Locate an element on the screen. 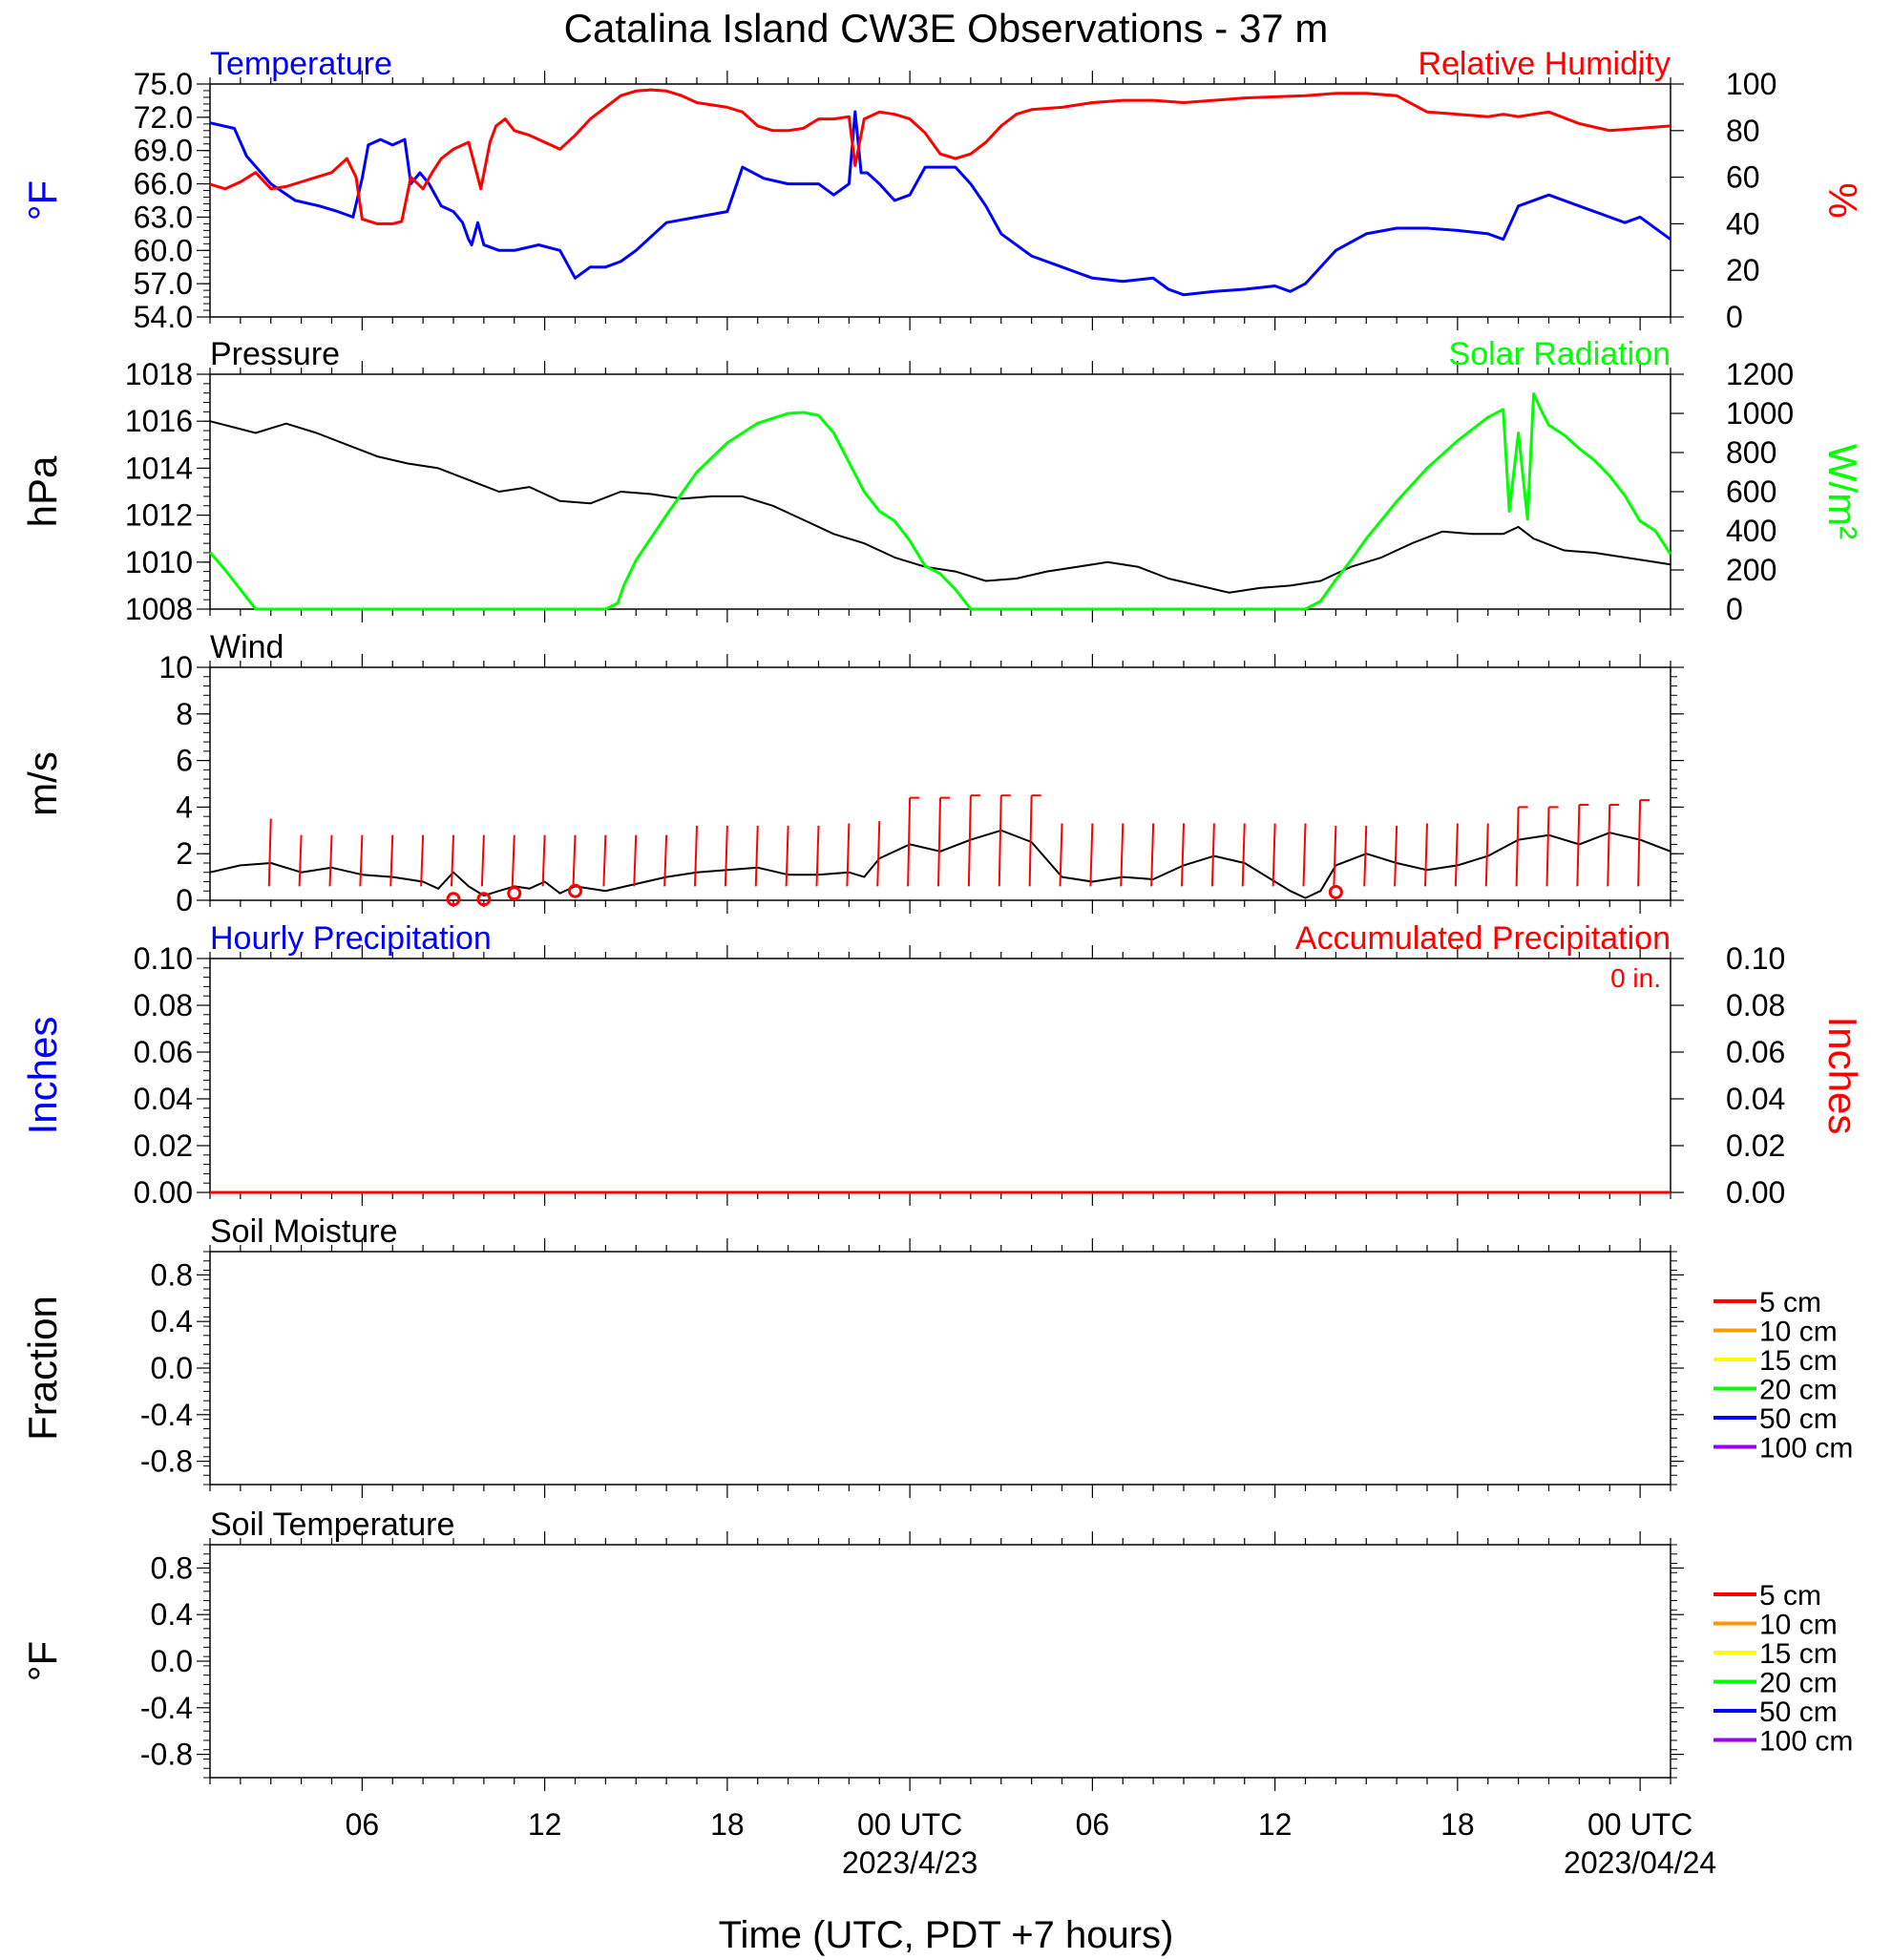 Image resolution: width=1892 pixels, height=1960 pixels. y-tick-label-left: 0.10 is located at coordinates (163, 958).